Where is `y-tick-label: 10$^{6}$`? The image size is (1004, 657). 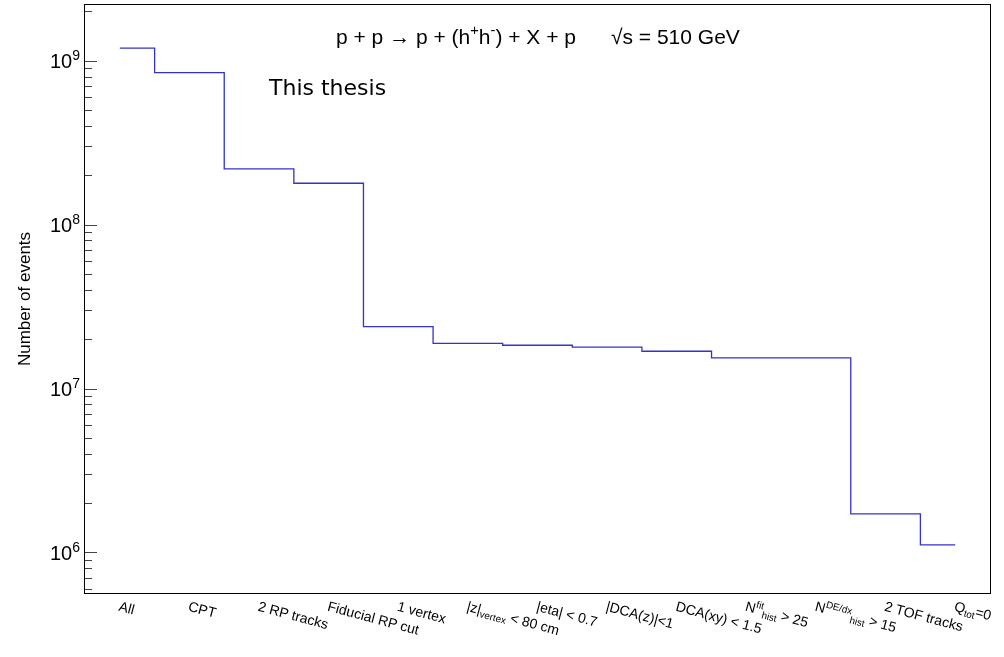
y-tick-label: 10$^{6}$ is located at coordinates (65, 551).